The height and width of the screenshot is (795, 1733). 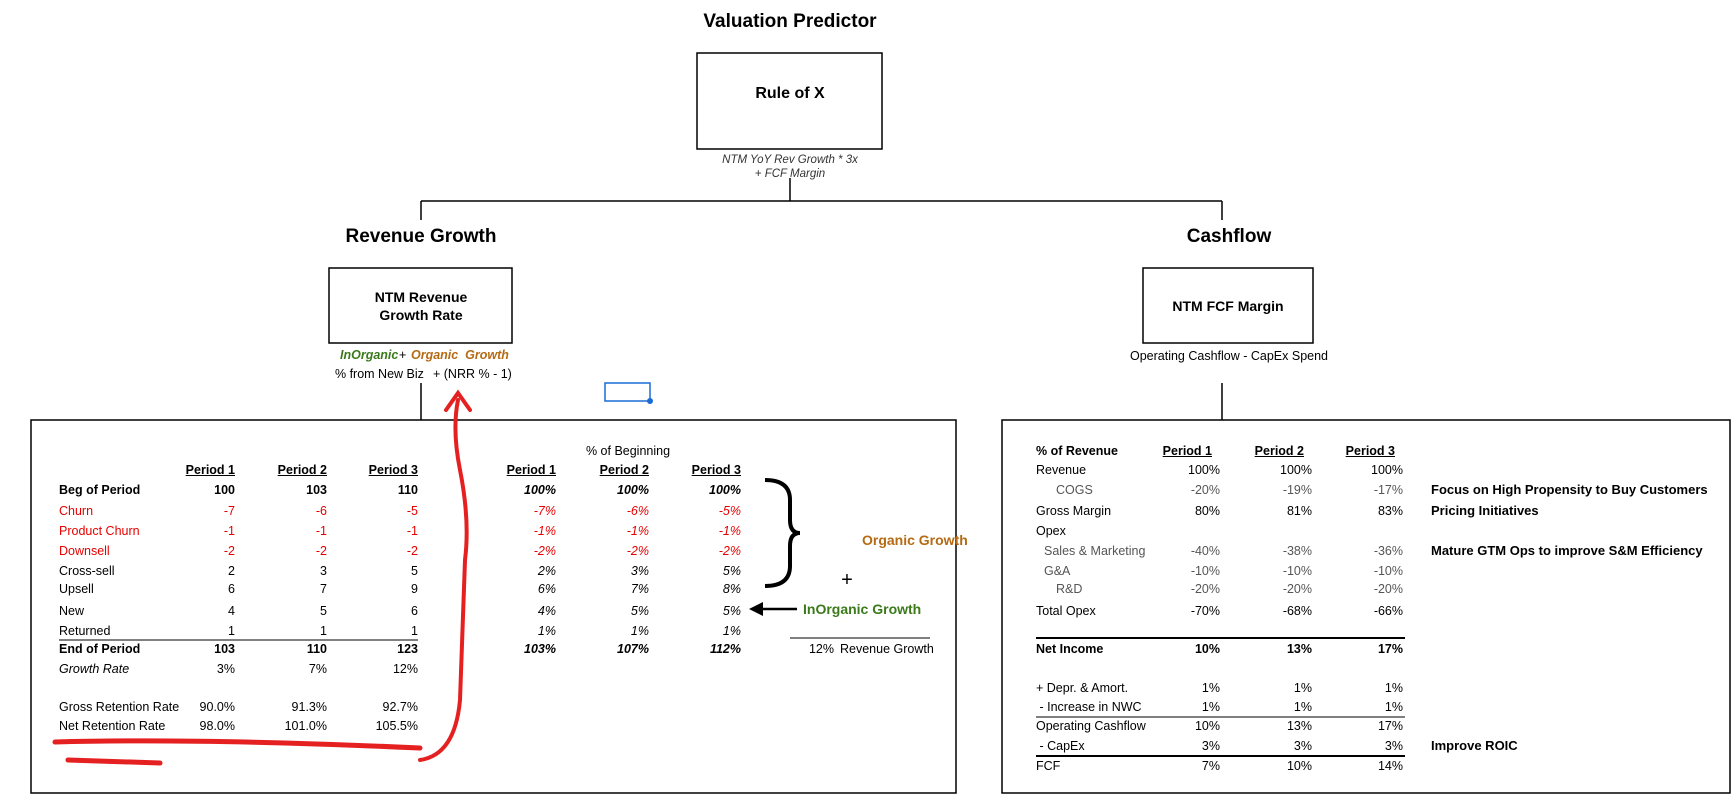 I want to click on text: Returned, so click(x=85, y=631).